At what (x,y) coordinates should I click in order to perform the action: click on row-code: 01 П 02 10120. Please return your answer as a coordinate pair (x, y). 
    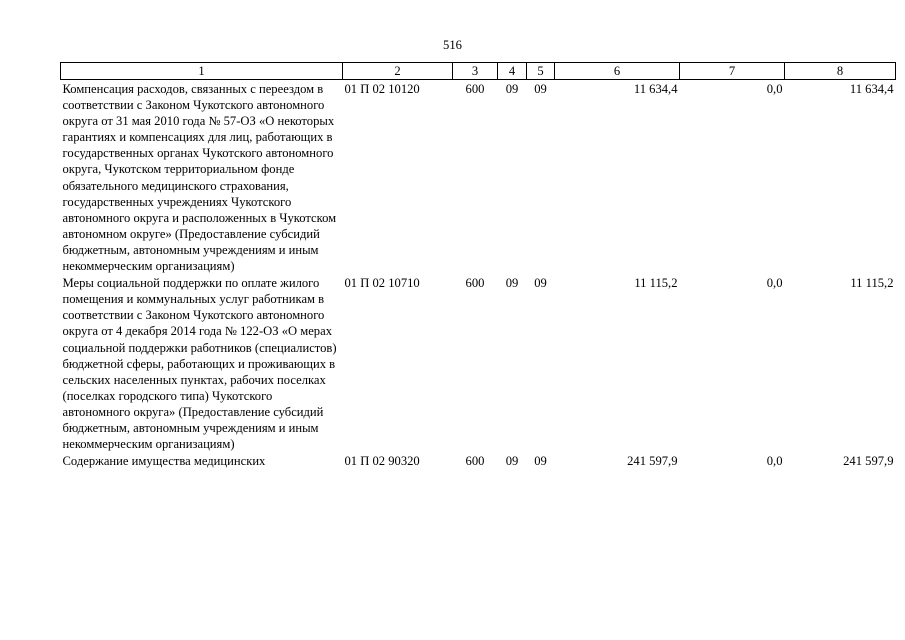
    Looking at the image, I should click on (382, 89).